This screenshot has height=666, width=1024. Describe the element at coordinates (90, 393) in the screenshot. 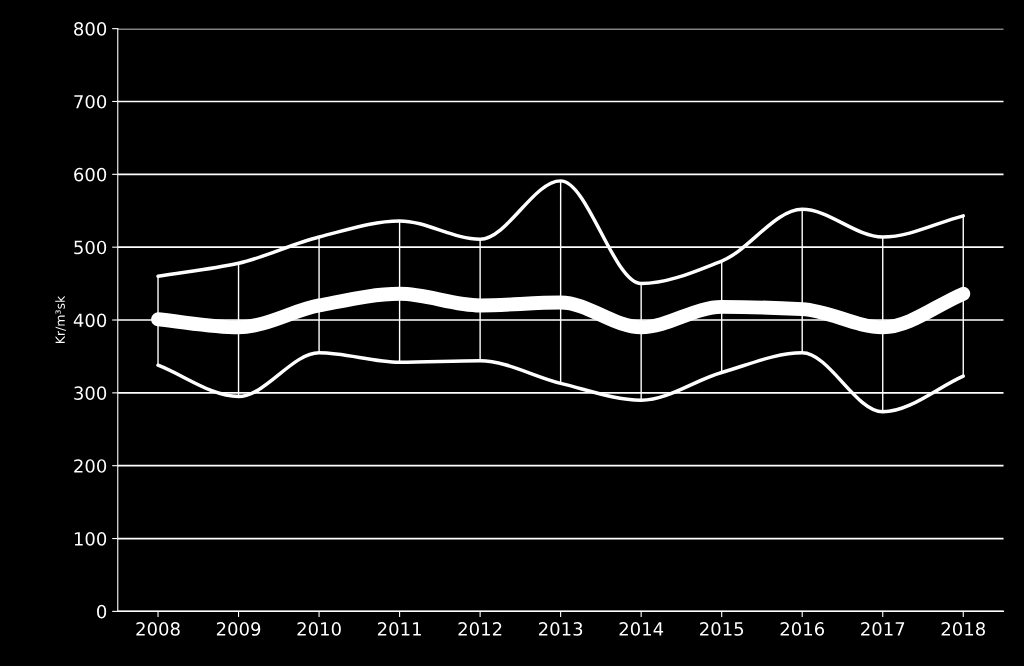

I see `y-tick-label: 300` at that location.